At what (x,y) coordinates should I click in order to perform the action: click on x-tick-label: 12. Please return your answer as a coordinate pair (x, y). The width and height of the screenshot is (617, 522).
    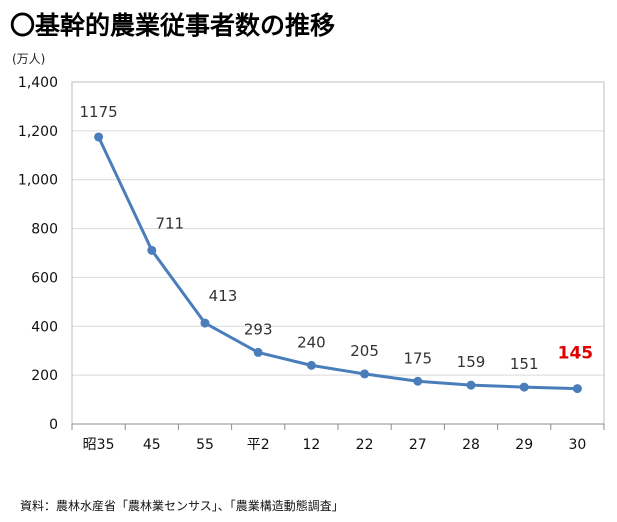
    Looking at the image, I should click on (311, 445).